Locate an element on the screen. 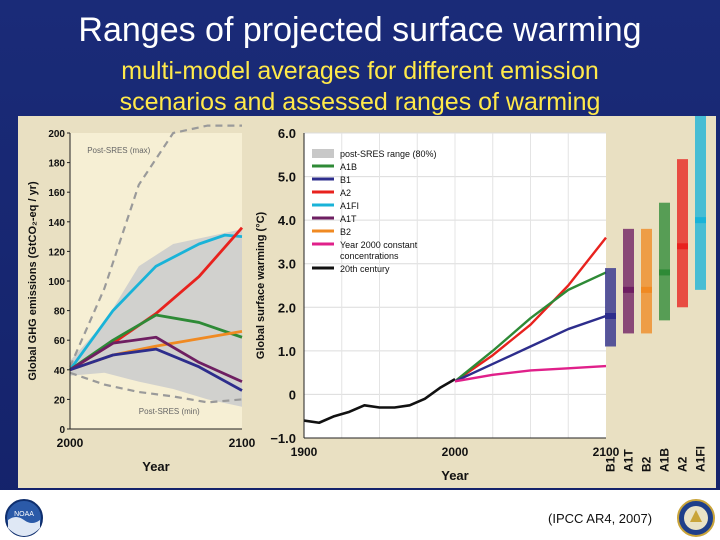 This screenshot has width=720, height=540. range-best-b2 is located at coordinates (646, 289).